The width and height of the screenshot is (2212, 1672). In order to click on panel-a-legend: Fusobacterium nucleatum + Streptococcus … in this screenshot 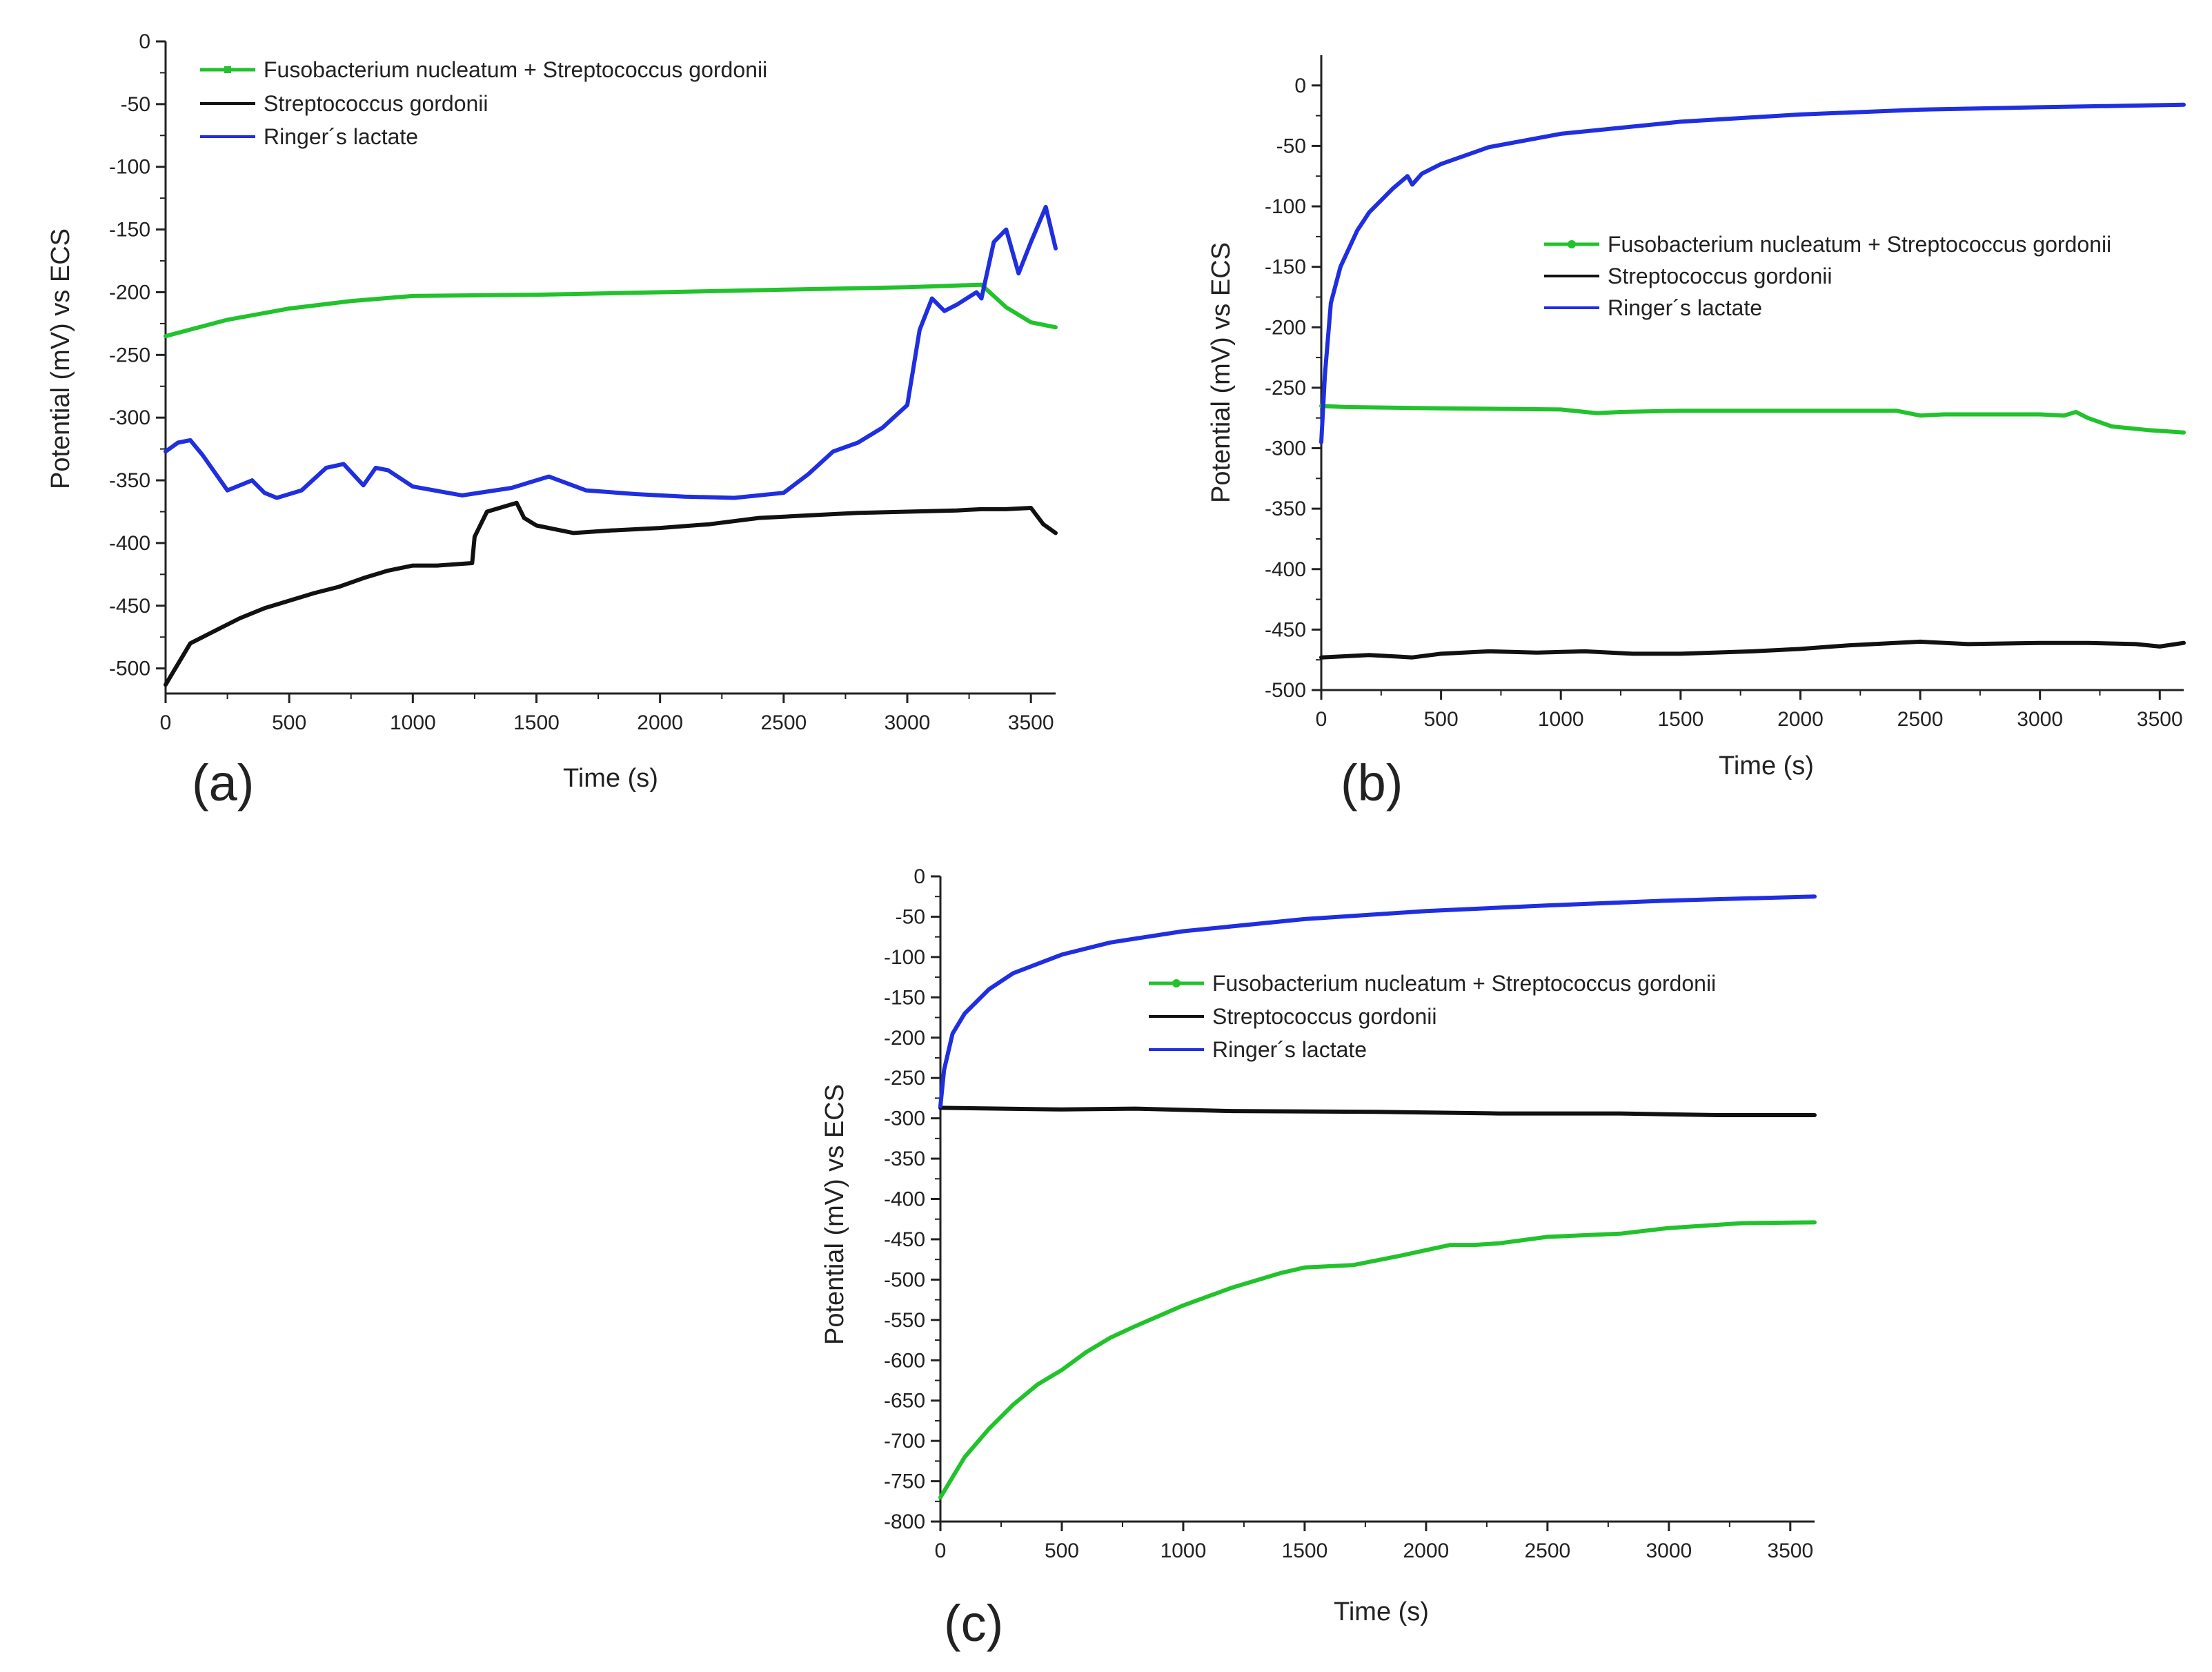, I will do `click(483, 103)`.